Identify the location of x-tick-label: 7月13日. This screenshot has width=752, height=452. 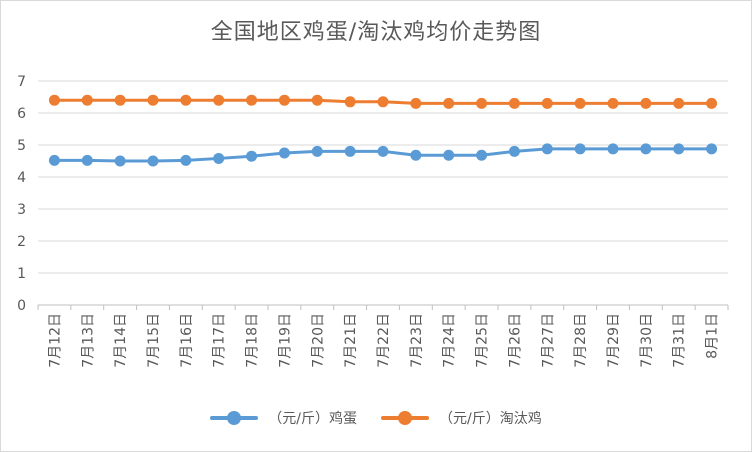
(88, 340).